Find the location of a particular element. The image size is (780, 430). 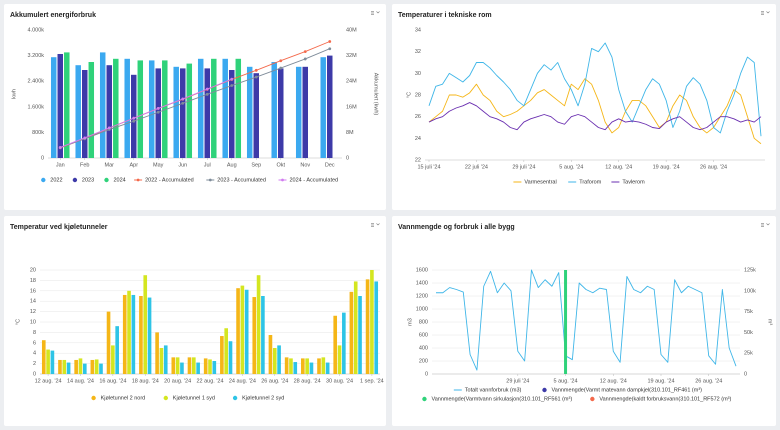

legend-item: Traforom is located at coordinates (585, 182).